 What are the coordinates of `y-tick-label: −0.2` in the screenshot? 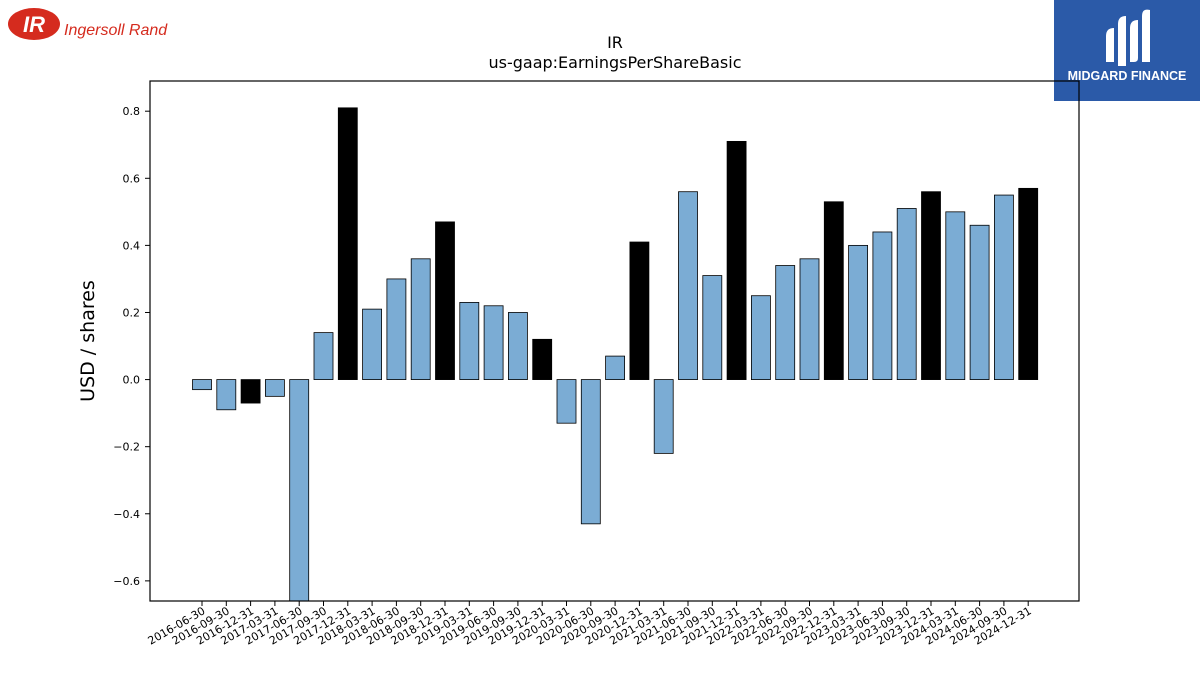 It's located at (126, 447).